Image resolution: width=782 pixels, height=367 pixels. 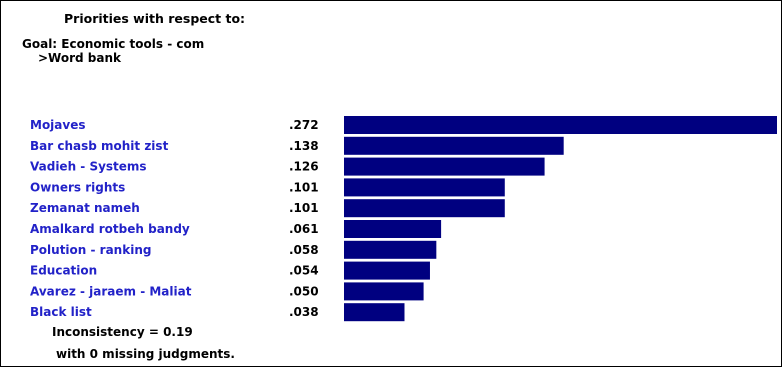 What do you see at coordinates (113, 44) in the screenshot?
I see `goal-label: Goal: Economic tools - com` at bounding box center [113, 44].